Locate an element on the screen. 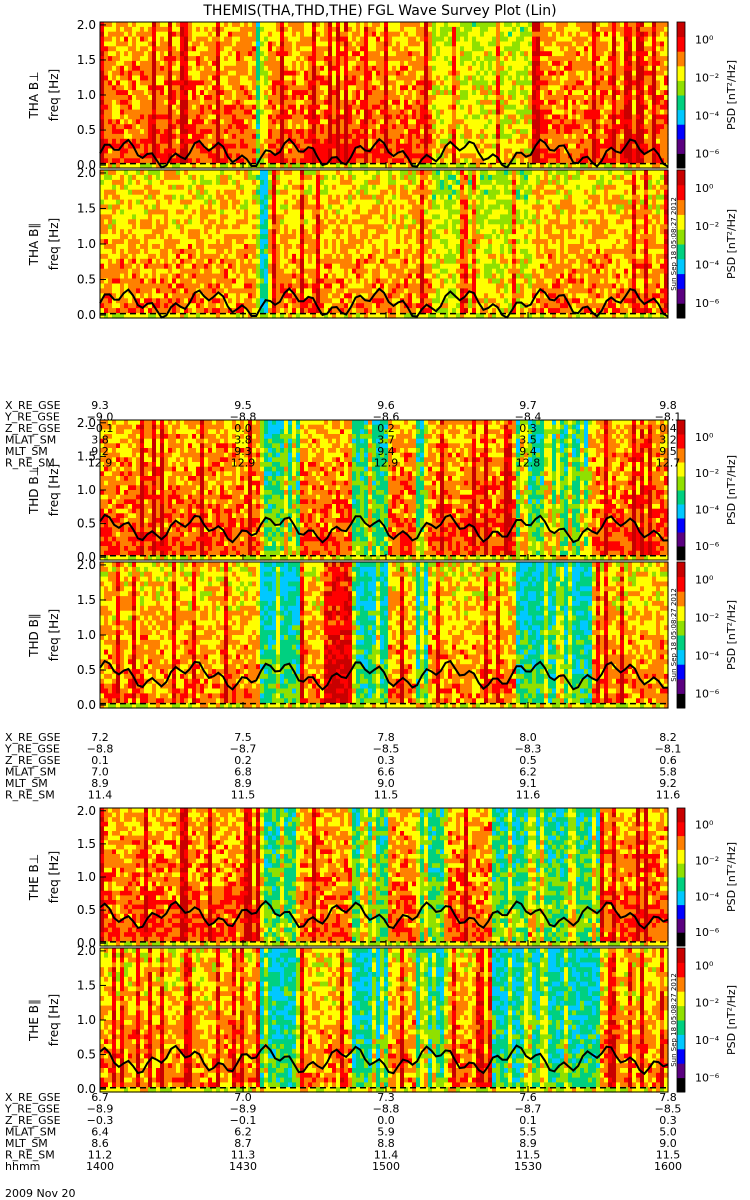  panel-ylabel: THE B⊥ is located at coordinates (34, 877).